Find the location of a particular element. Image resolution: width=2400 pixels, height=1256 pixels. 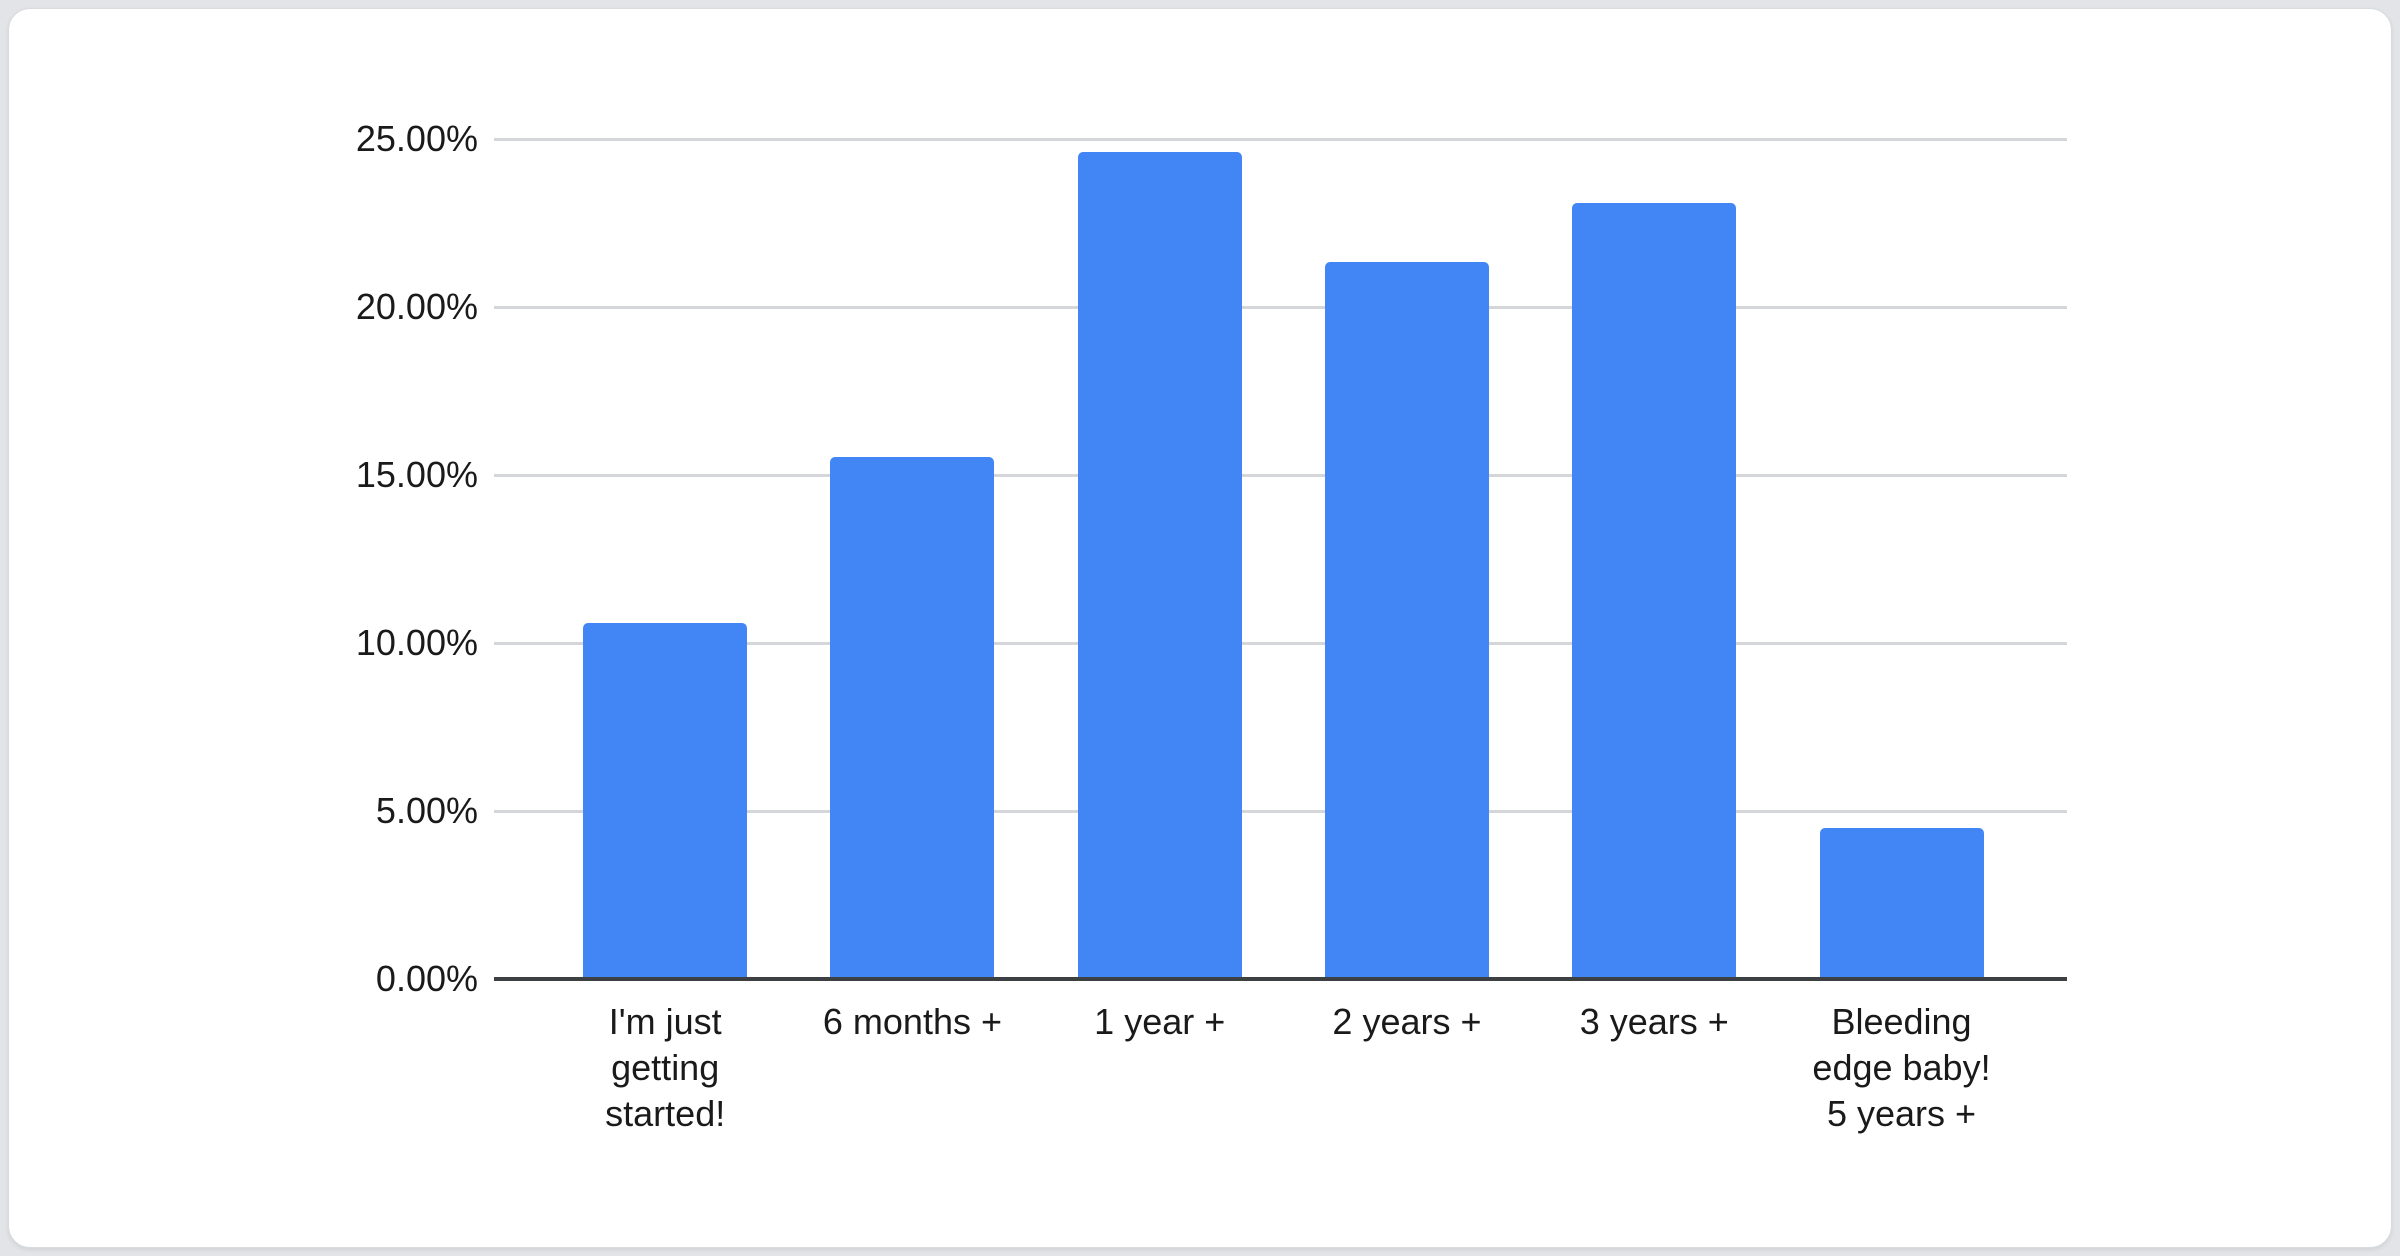

x-axis-category-label: Bleeding edge baby! 5 years + is located at coordinates (1901, 1067).